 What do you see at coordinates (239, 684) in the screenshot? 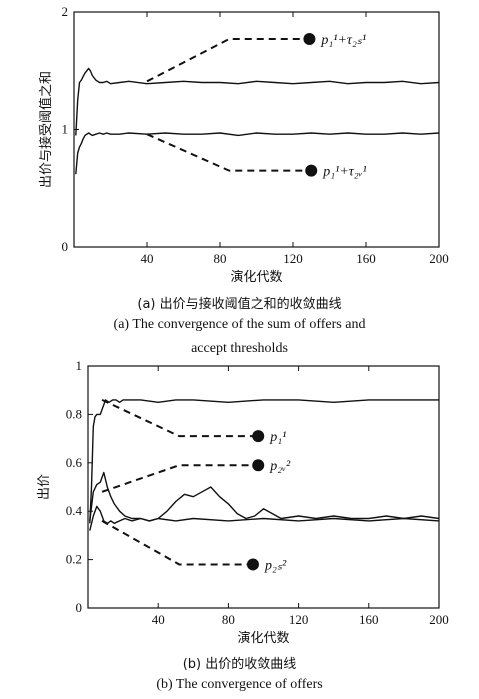
I see `caption-b-en: (b) The convergence of offers` at bounding box center [239, 684].